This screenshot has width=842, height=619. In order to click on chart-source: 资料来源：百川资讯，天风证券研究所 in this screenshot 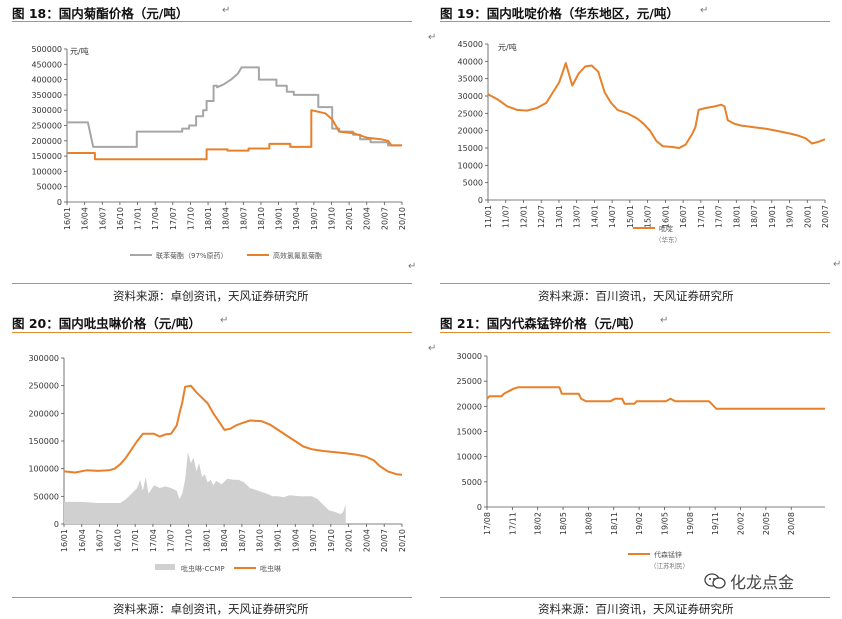, I will do `click(636, 296)`.